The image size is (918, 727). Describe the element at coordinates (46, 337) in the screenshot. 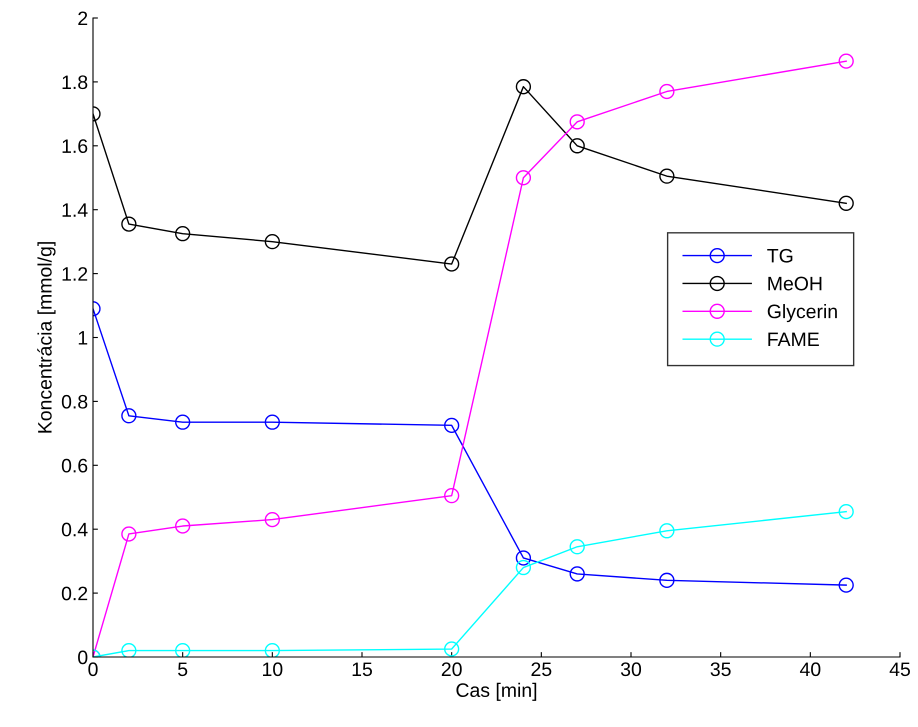

I see `y-axis-title: Koncentrácia [mmol/g]` at that location.